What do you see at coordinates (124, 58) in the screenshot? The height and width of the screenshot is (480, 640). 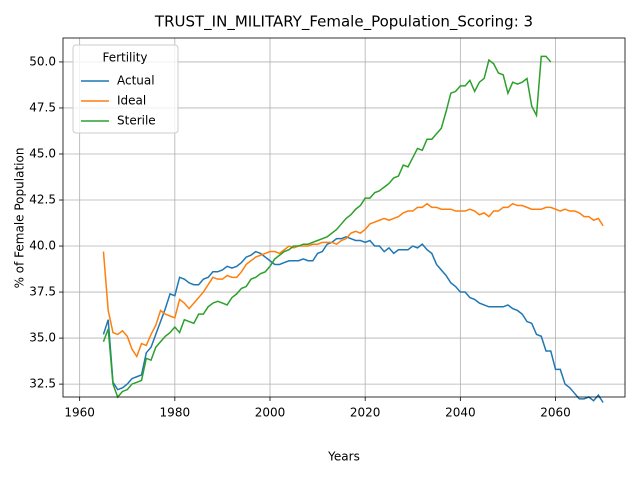 I see `legend-title: Fertility` at bounding box center [124, 58].